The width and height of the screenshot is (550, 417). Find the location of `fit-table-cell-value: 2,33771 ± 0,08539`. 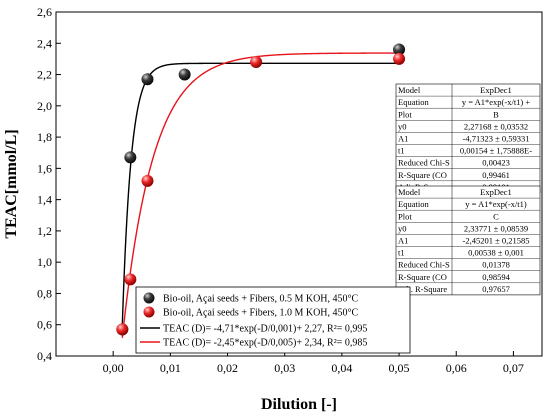

fit-table-cell-value: 2,33771 ± 0,08539 is located at coordinates (496, 228).